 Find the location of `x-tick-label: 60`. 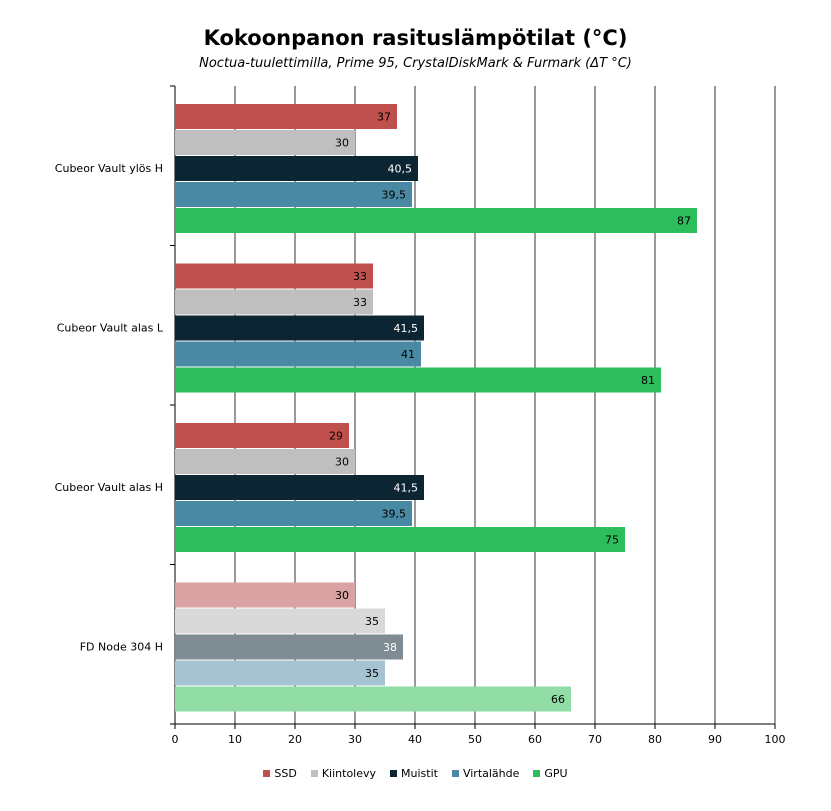

x-tick-label: 60 is located at coordinates (535, 739).